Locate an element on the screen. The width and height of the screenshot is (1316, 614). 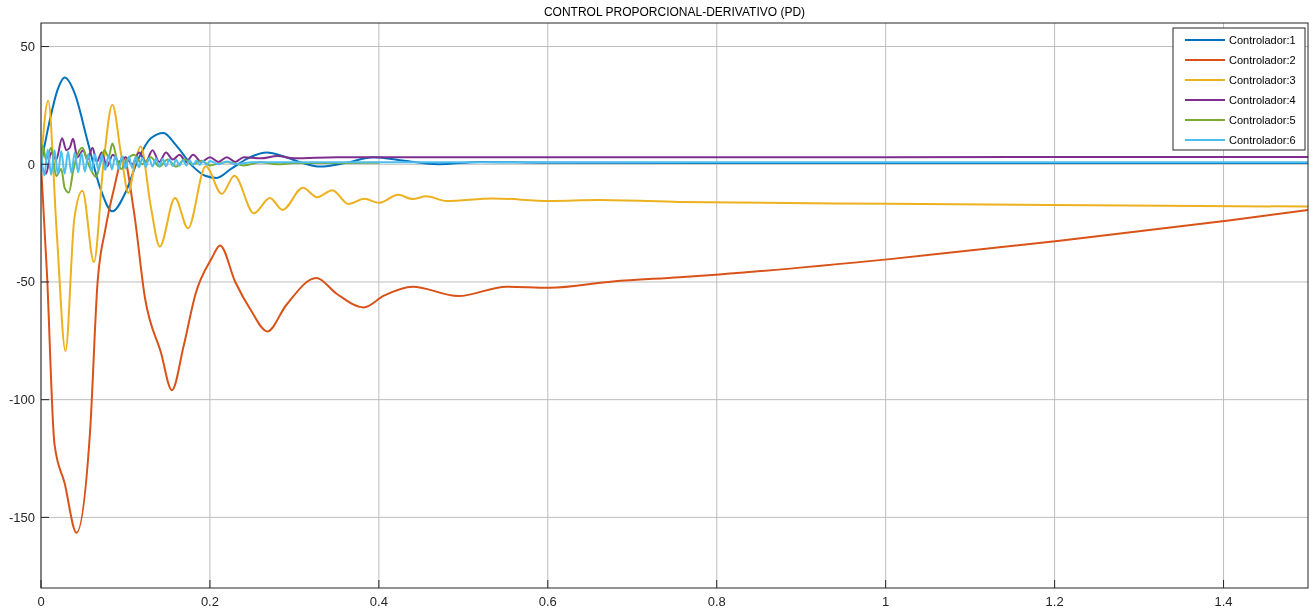
y-tick-label: -150 is located at coordinates (21, 517).